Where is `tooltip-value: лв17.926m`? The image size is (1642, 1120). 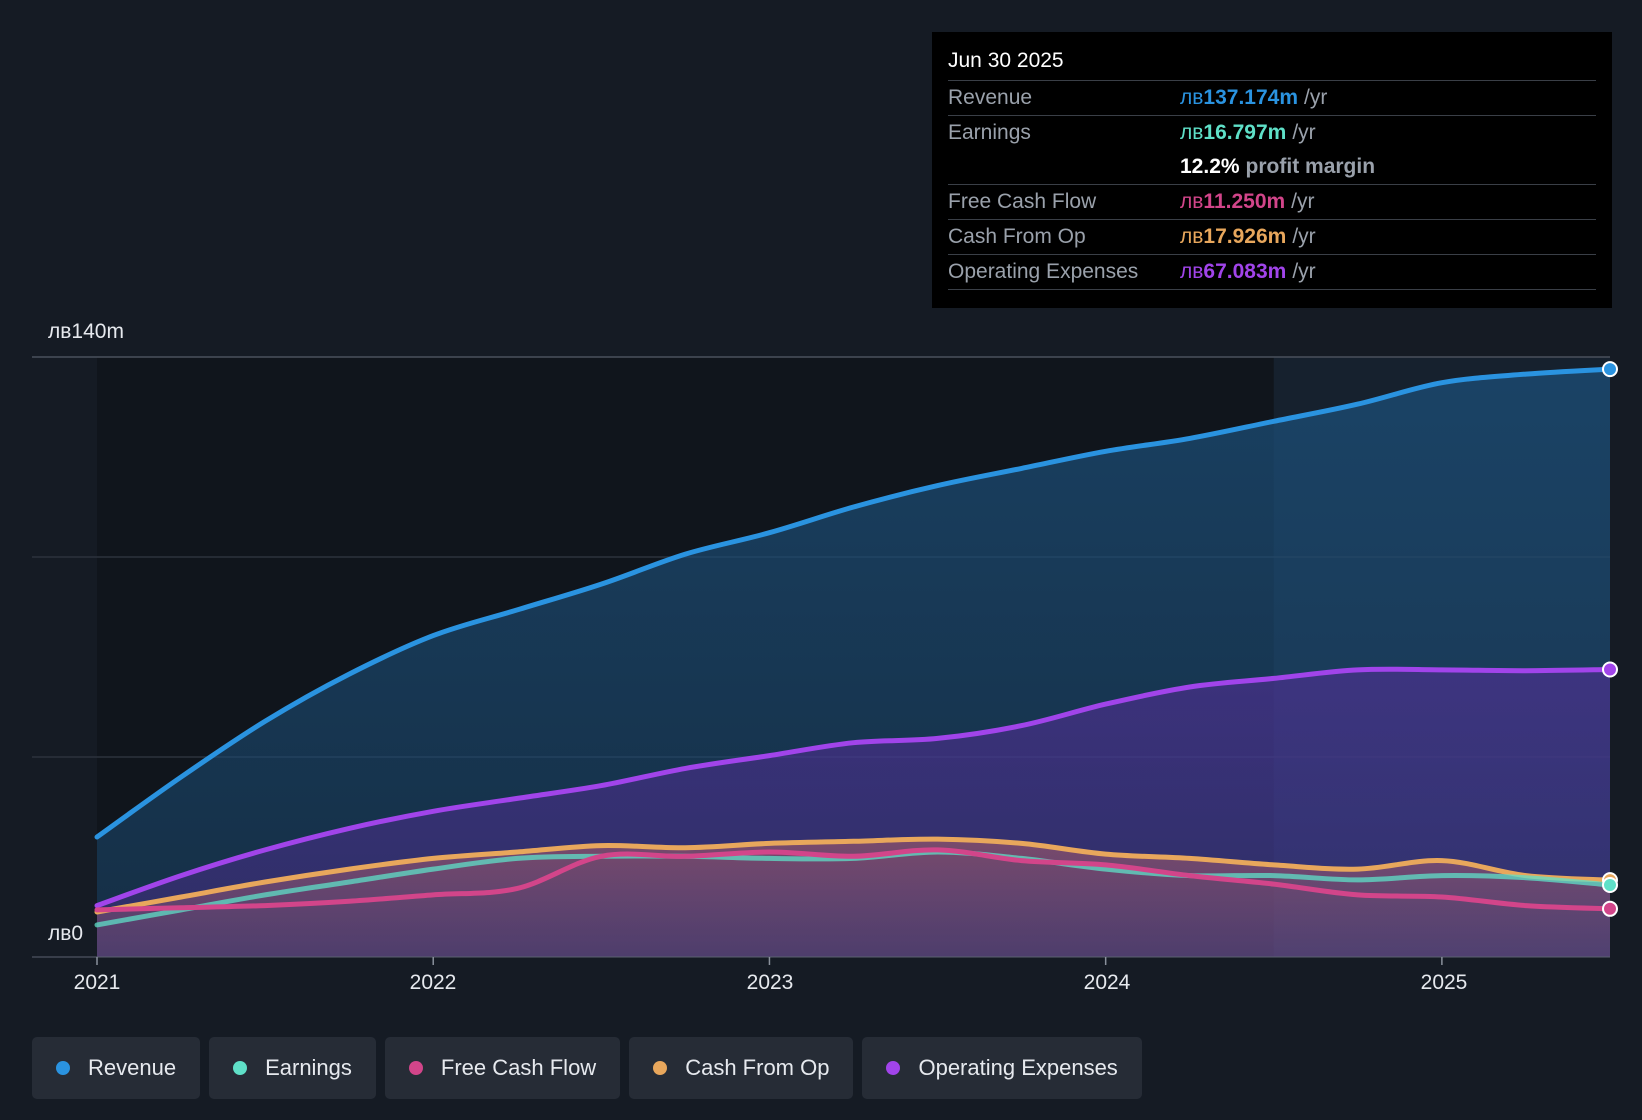
tooltip-value: лв17.926m is located at coordinates (1233, 236).